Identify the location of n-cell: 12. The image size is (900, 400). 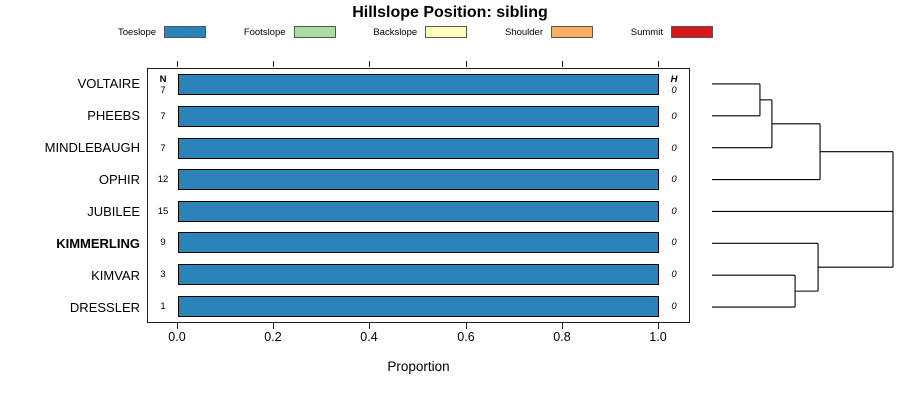
(163, 179).